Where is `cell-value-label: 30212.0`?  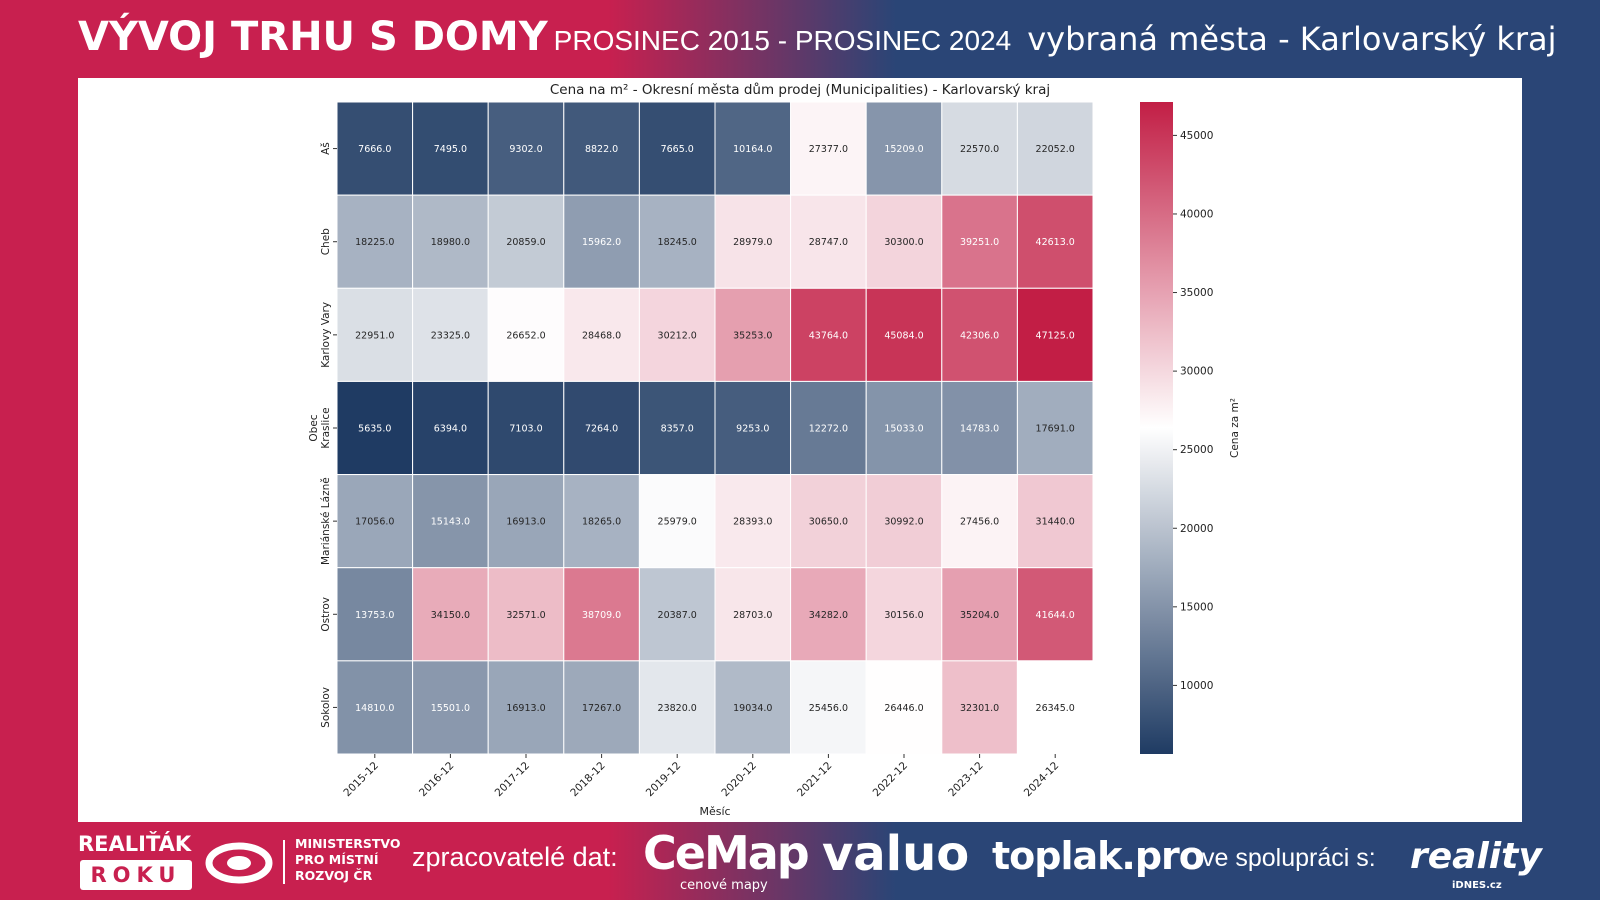 cell-value-label: 30212.0 is located at coordinates (677, 335).